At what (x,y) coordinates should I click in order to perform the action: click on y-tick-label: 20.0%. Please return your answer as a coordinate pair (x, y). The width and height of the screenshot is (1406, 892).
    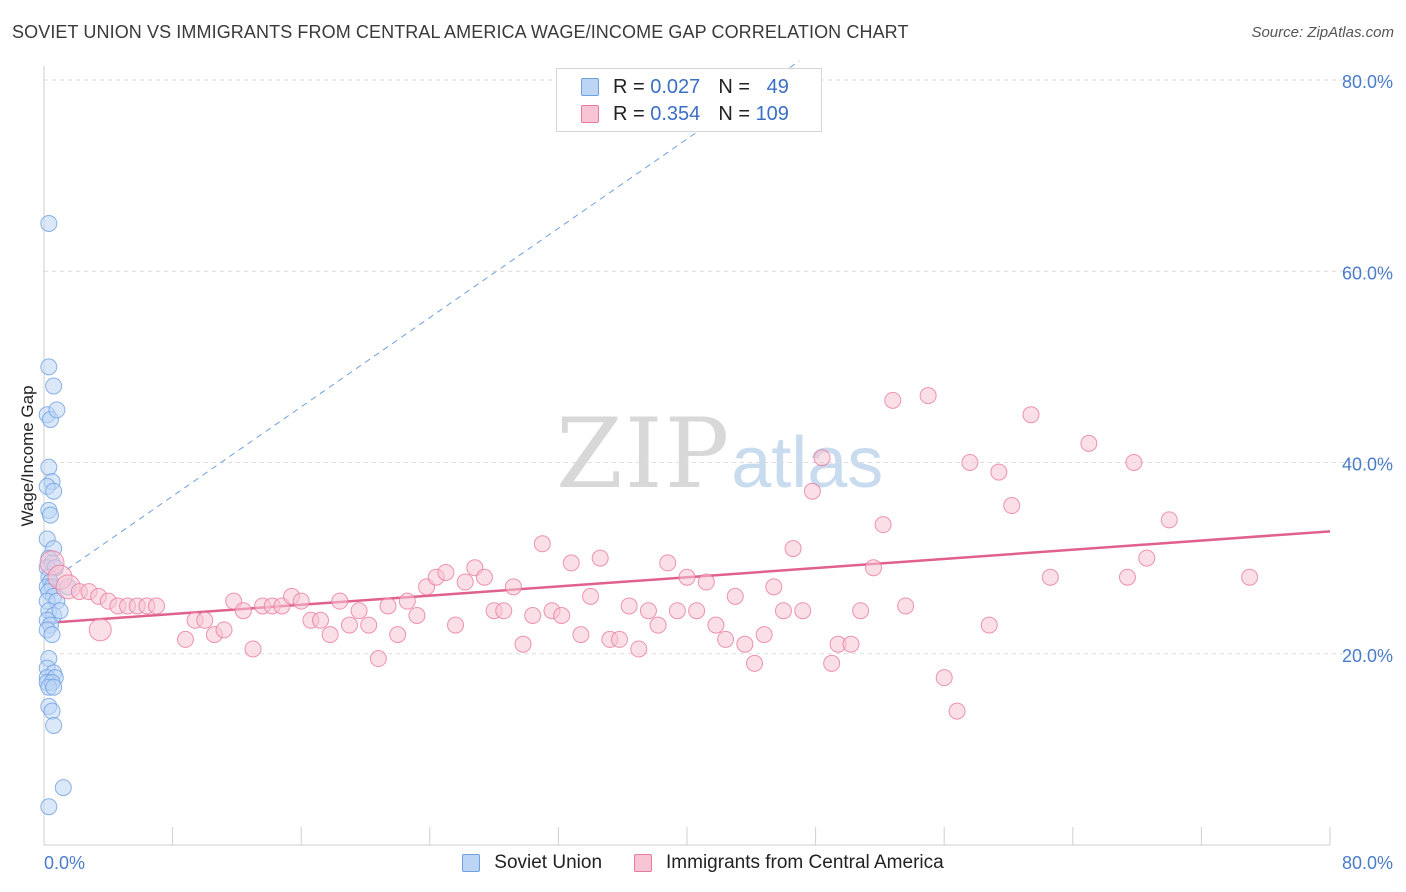
    Looking at the image, I should click on (1367, 656).